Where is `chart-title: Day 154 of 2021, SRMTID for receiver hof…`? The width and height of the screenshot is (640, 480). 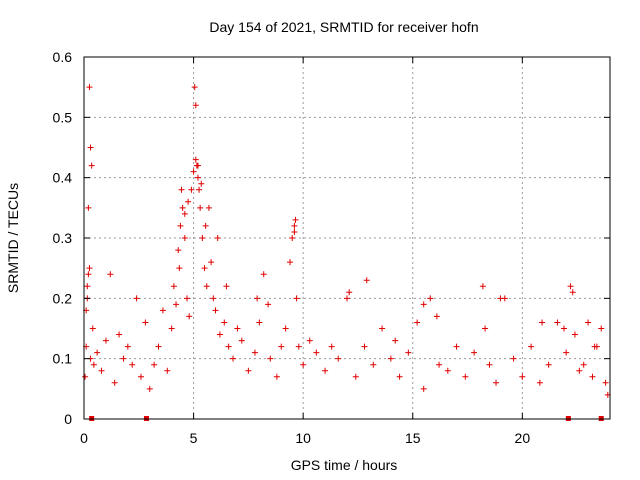 chart-title: Day 154 of 2021, SRMTID for receiver hof… is located at coordinates (343, 27).